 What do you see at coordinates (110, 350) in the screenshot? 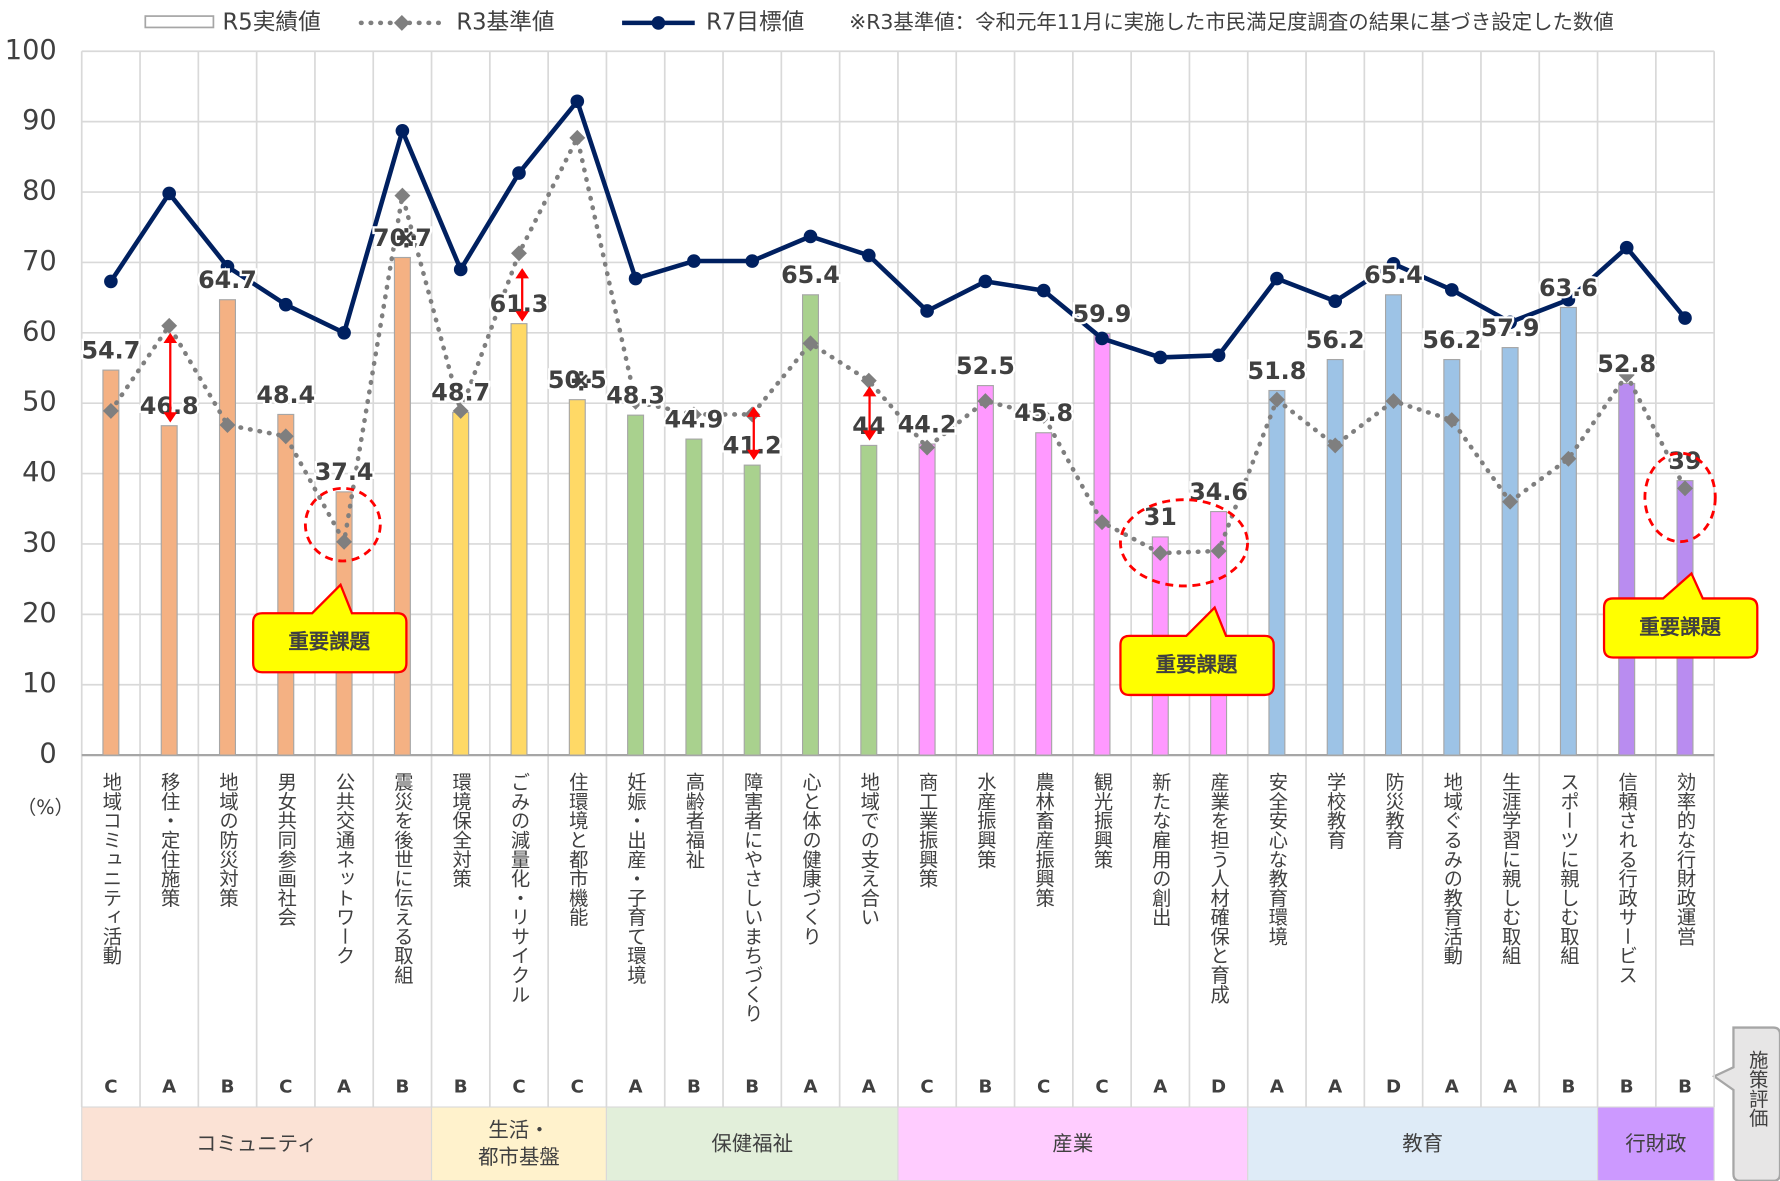
I see `value-label: 54.7` at bounding box center [110, 350].